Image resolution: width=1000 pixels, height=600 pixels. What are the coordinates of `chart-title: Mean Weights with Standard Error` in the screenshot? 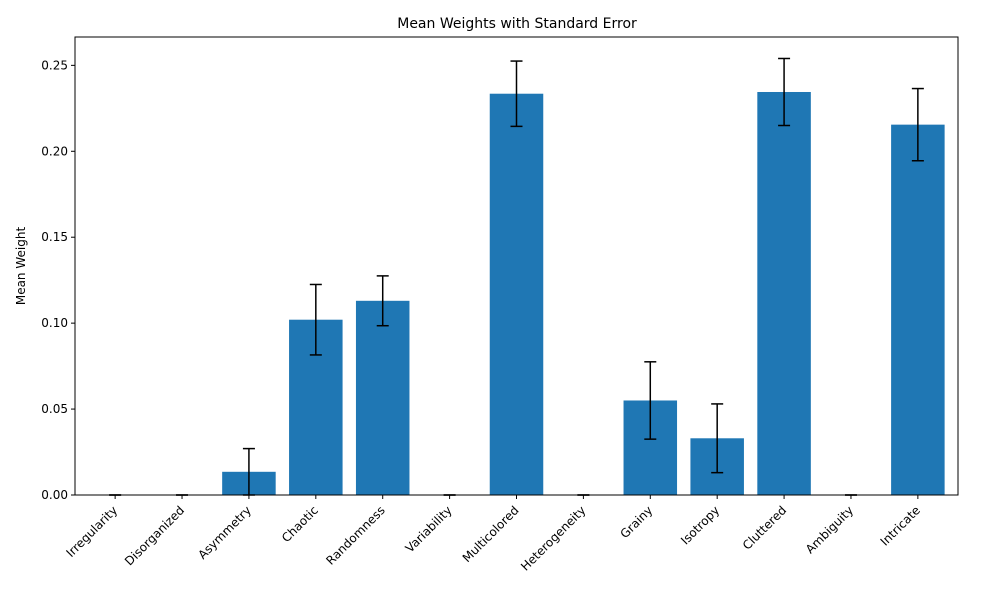 It's located at (517, 24).